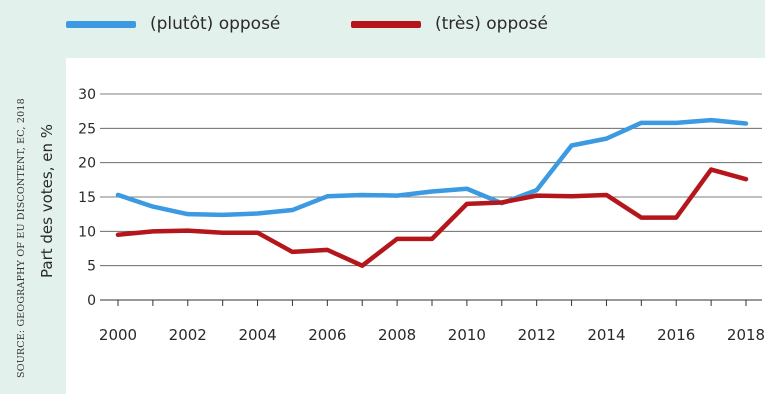 The height and width of the screenshot is (394, 765). What do you see at coordinates (215, 24) in the screenshot?
I see `legend-label-series-1: (plutôt) opposé` at bounding box center [215, 24].